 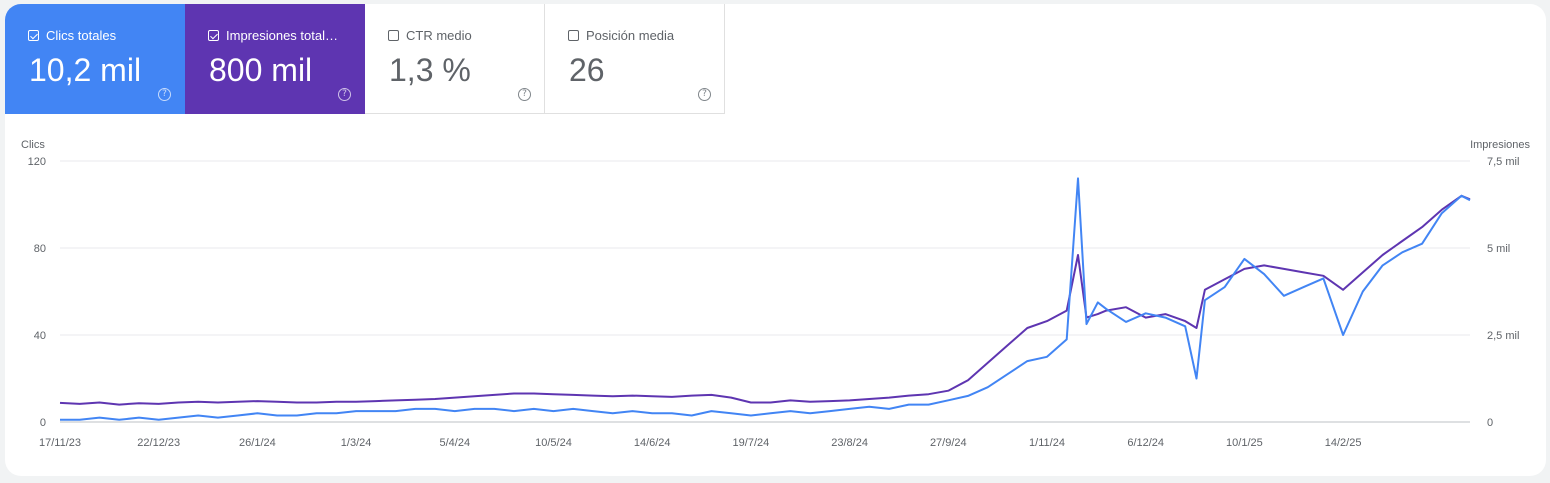 I want to click on x-tick-label: 5/4/24, so click(x=455, y=443).